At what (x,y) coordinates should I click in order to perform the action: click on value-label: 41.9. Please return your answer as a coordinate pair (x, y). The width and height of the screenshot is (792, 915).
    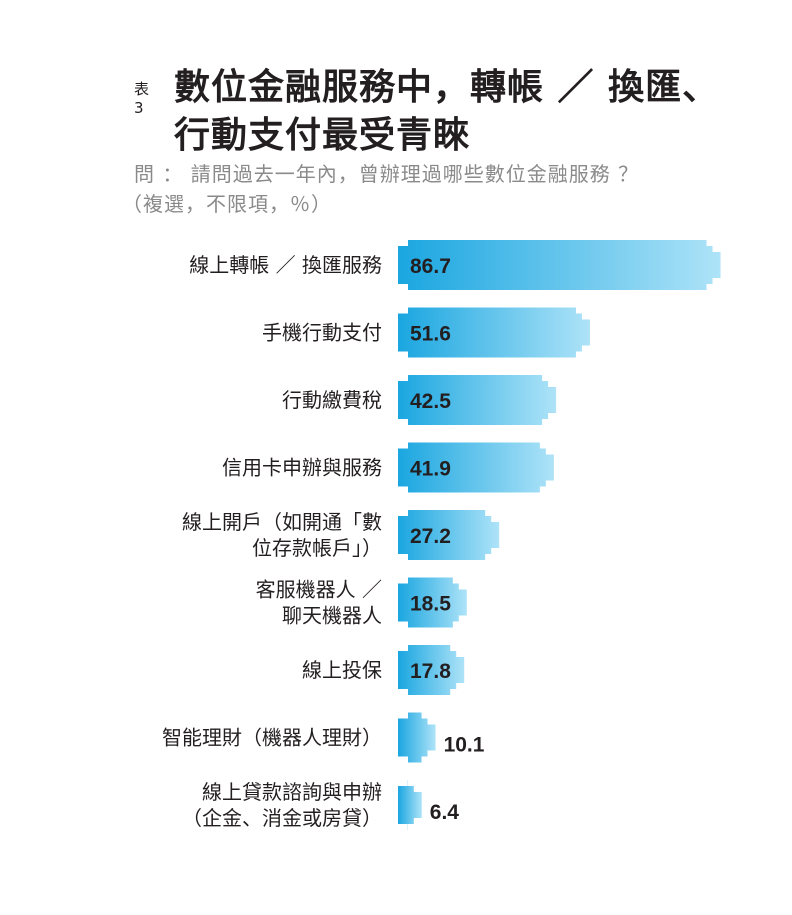
    Looking at the image, I should click on (430, 469).